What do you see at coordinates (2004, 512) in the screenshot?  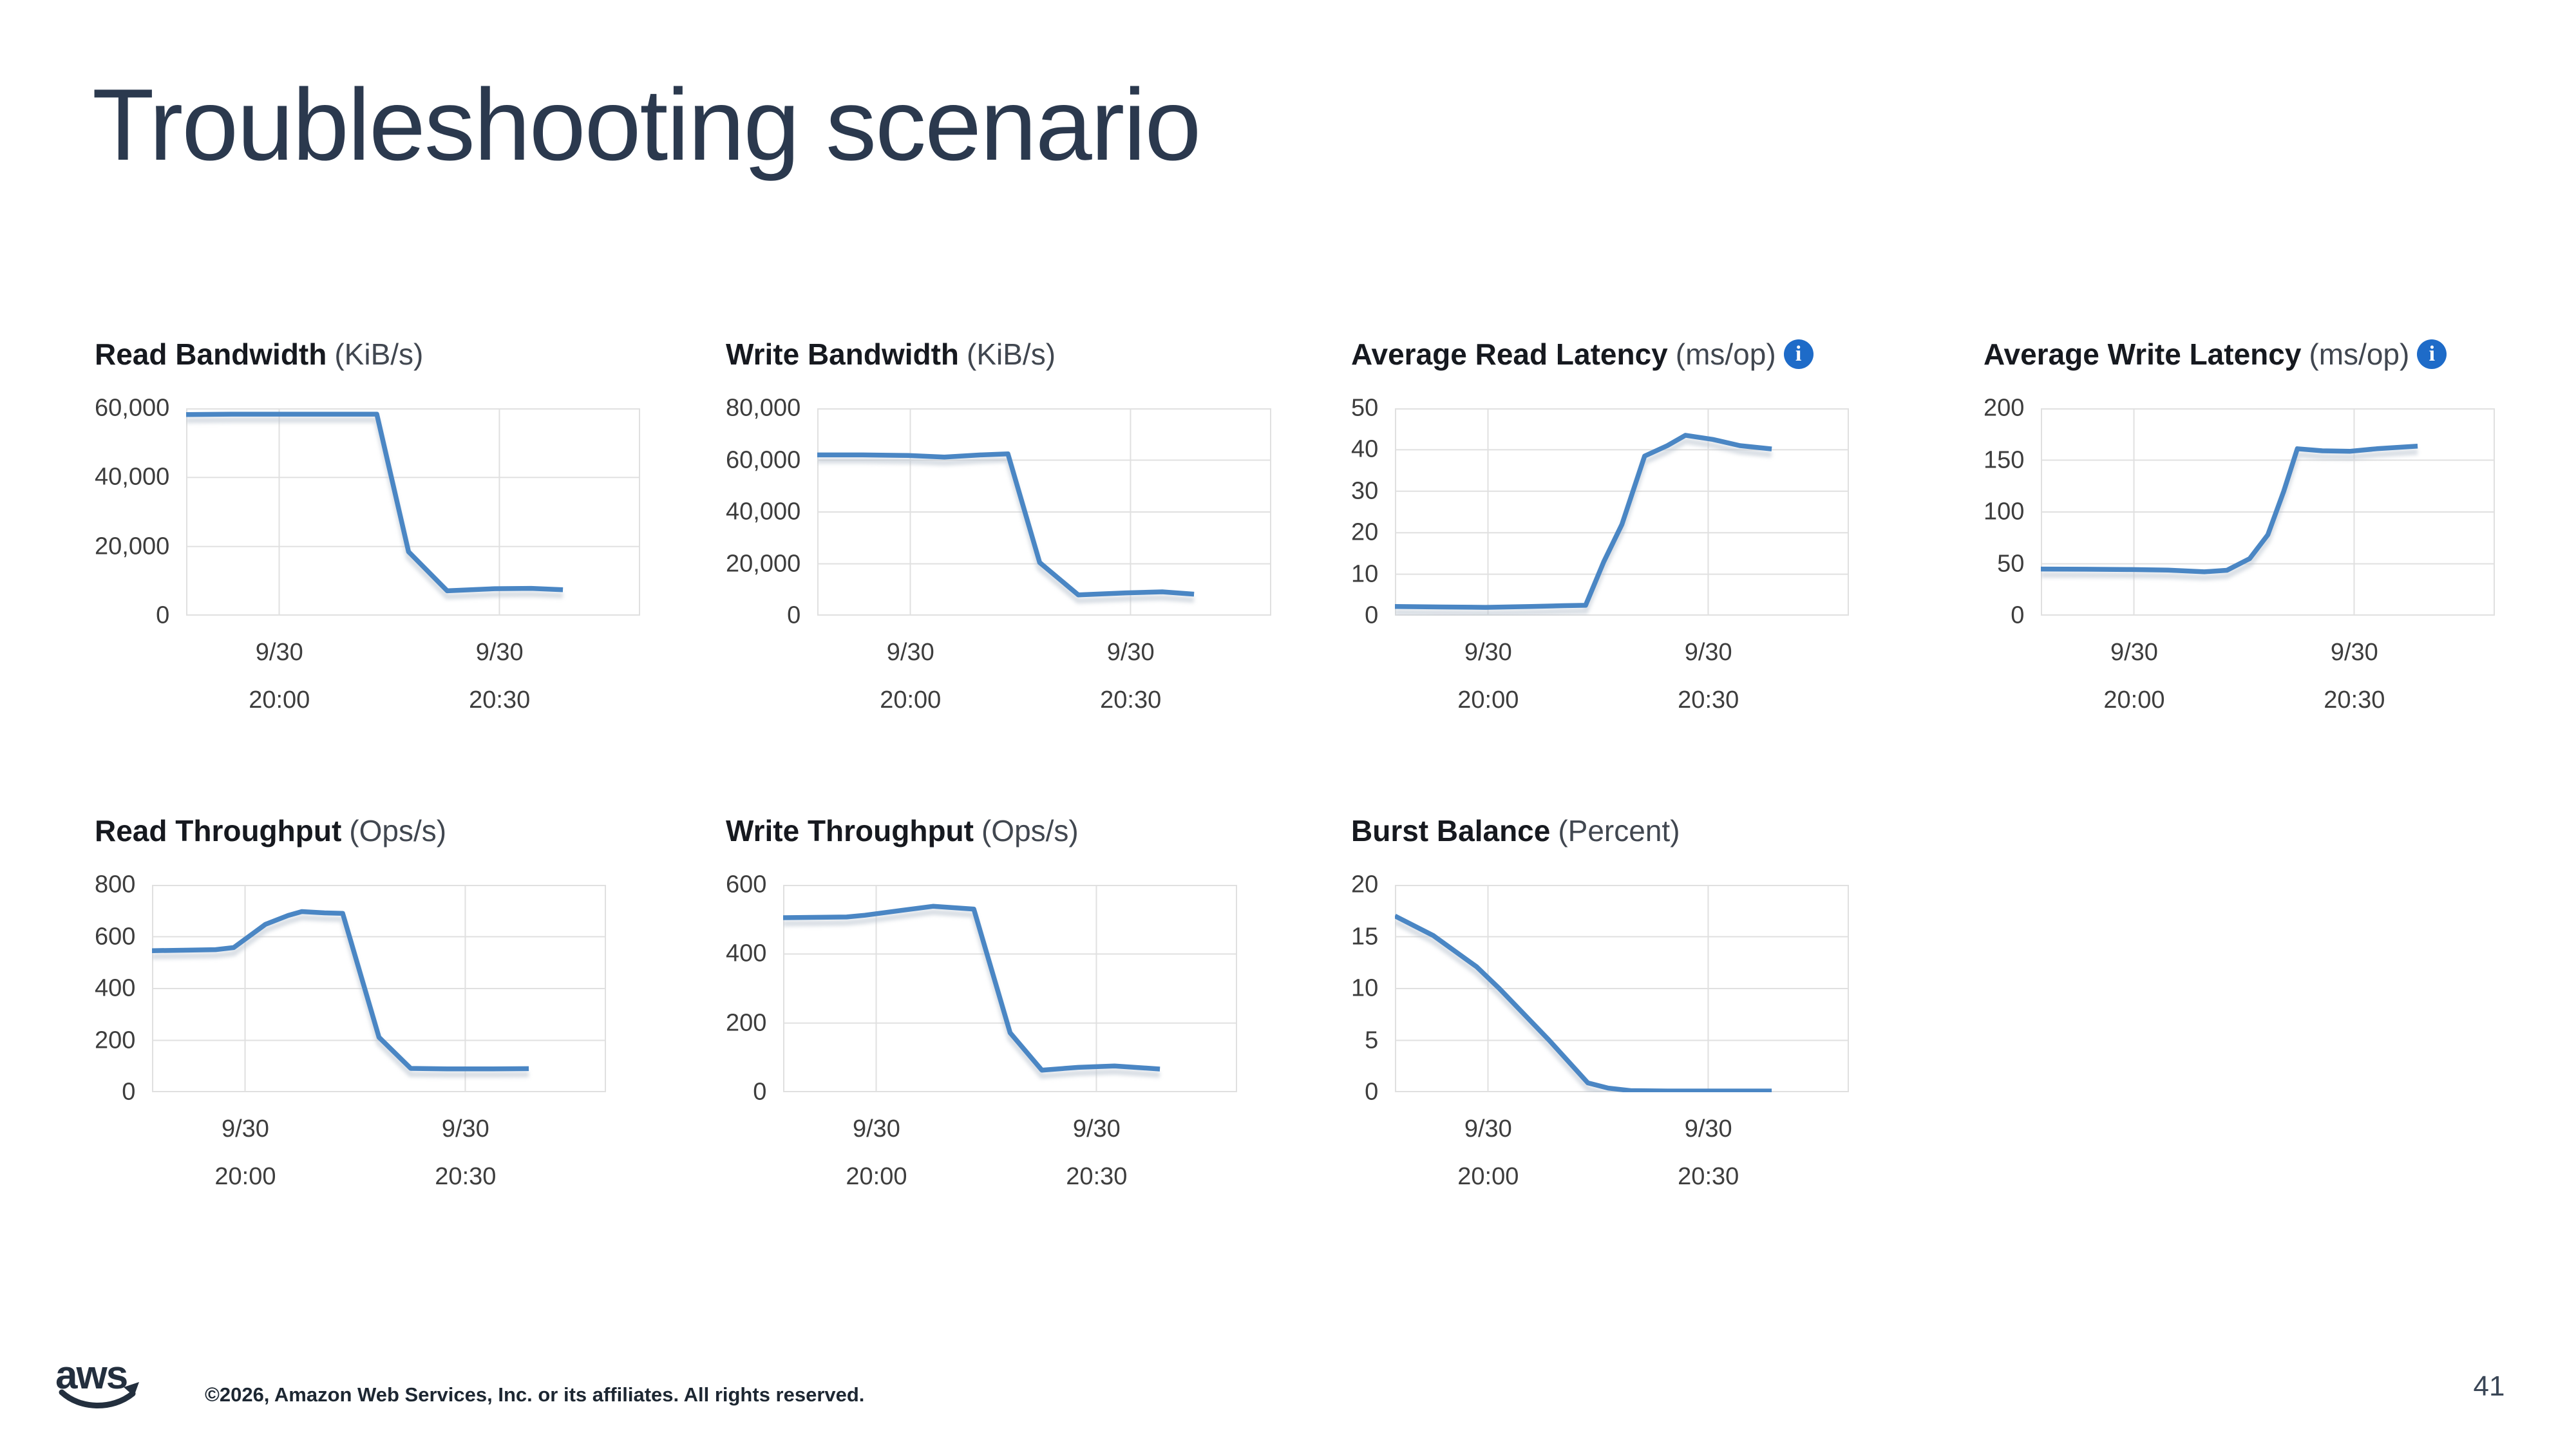 I see `y-tick-label: 100` at bounding box center [2004, 512].